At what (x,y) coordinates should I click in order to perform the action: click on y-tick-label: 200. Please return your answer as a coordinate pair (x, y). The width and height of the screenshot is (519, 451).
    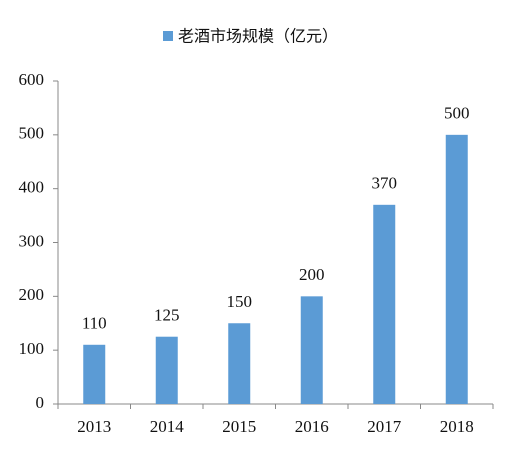
    Looking at the image, I should click on (32, 294).